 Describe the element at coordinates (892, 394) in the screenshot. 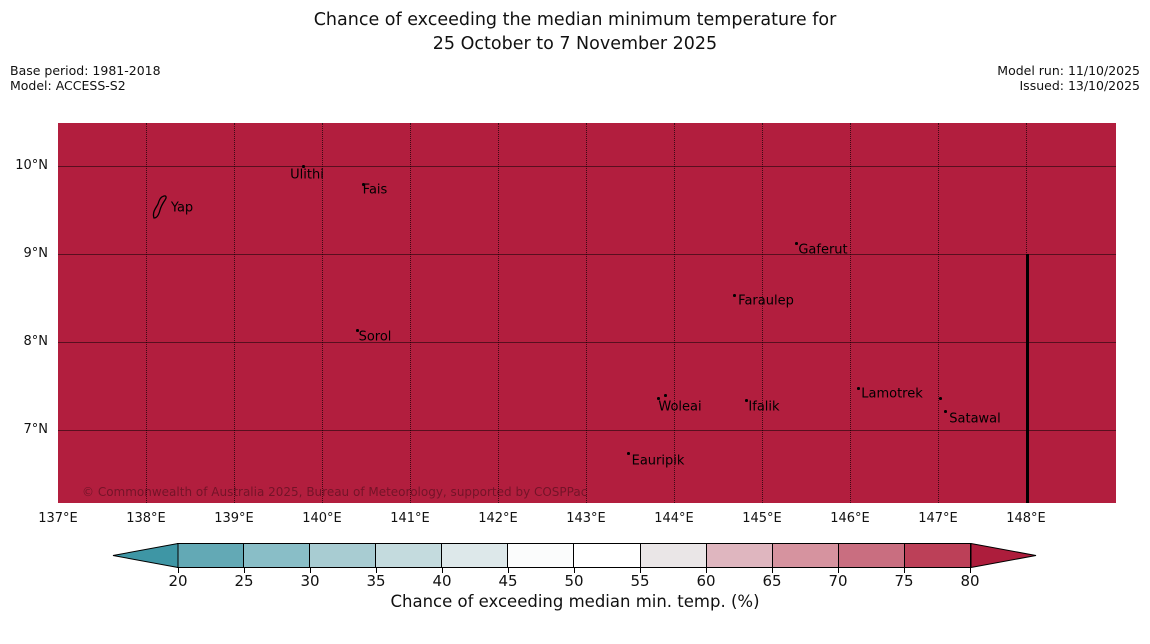

I see `island-label-lamotrek: Lamotrek` at that location.